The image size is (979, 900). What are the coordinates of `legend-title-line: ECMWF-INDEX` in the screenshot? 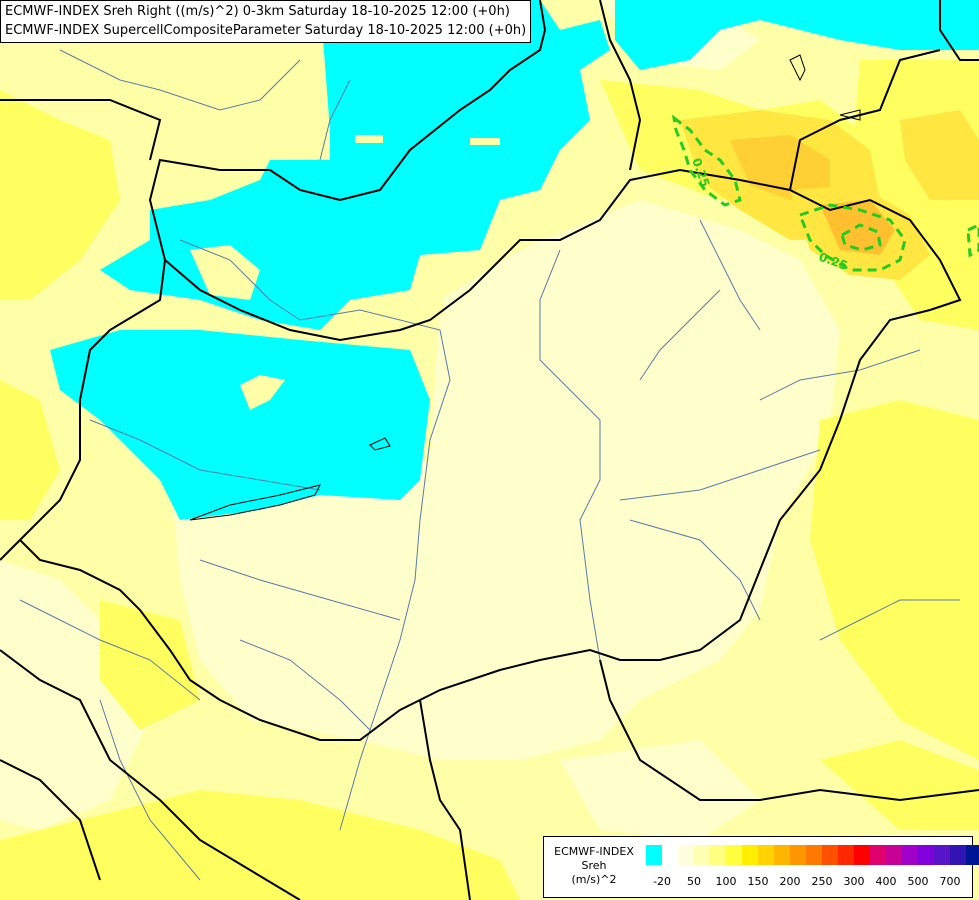 It's located at (594, 851).